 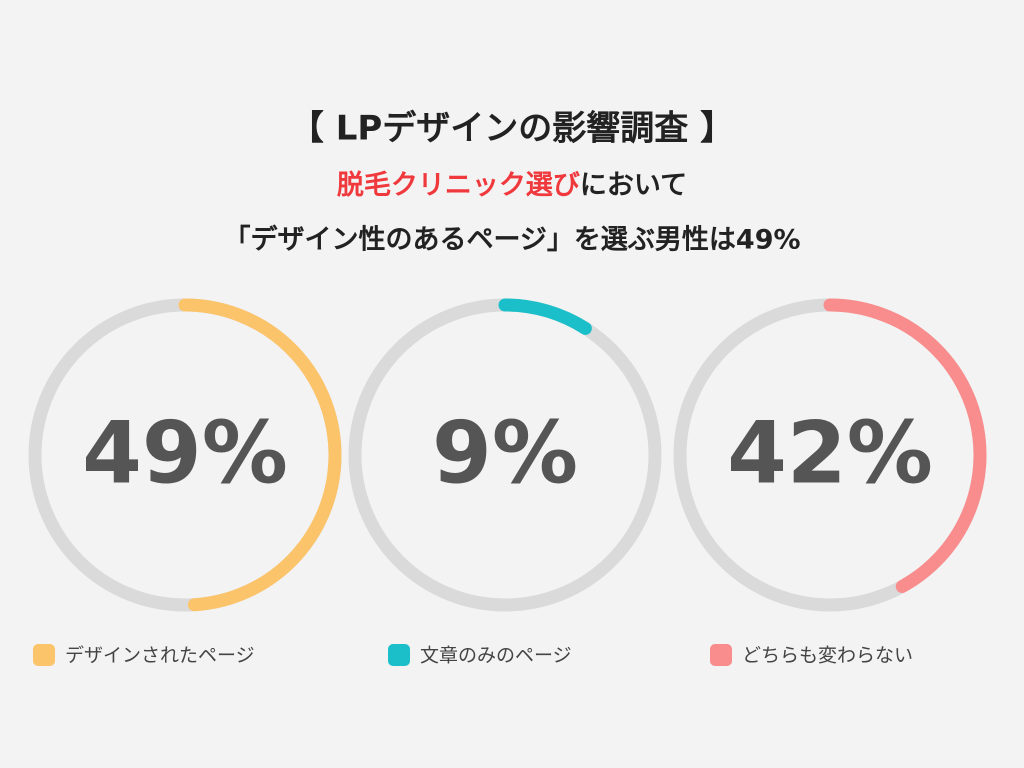 I want to click on subtitle: 脱毛クリニック選びにおいて, so click(x=512, y=185).